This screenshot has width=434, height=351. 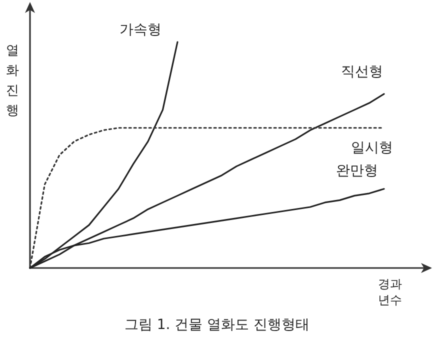 I want to click on series-label: 가속형, so click(x=141, y=30).